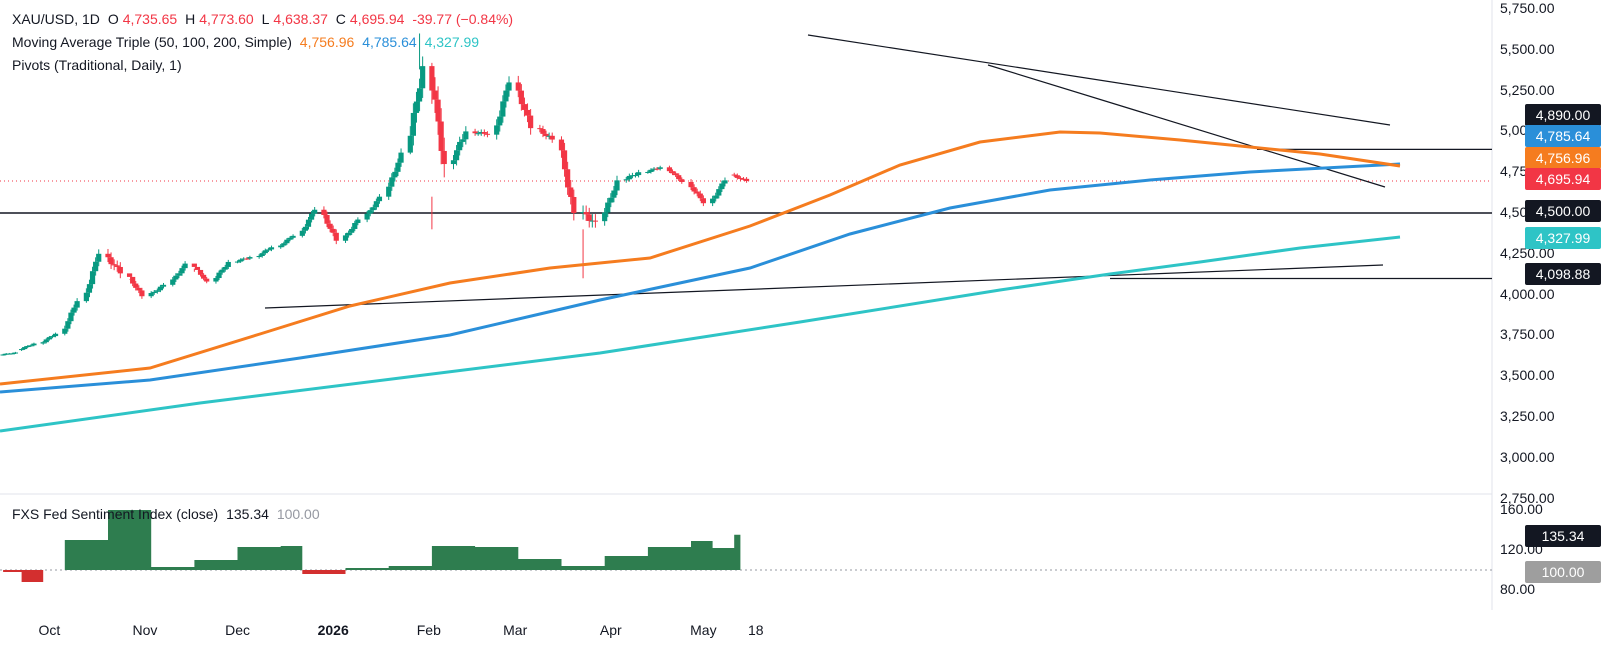  Describe the element at coordinates (1527, 8) in the screenshot. I see `price-tick-label: 5,750.00` at that location.